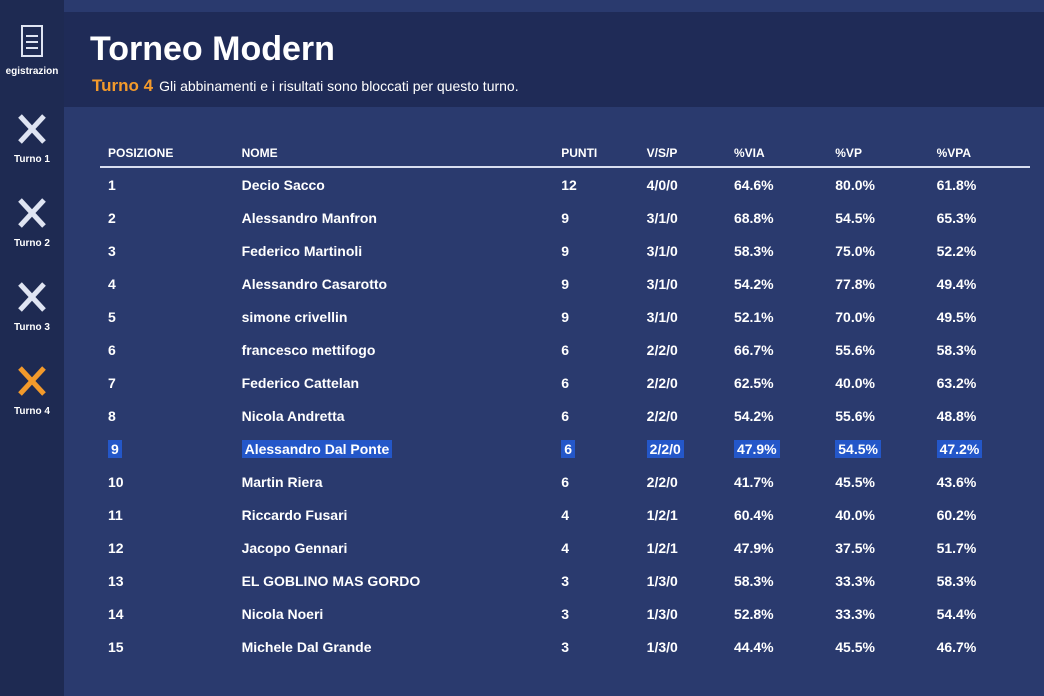  Describe the element at coordinates (979, 154) in the screenshot. I see `column-header: %VPA` at that location.